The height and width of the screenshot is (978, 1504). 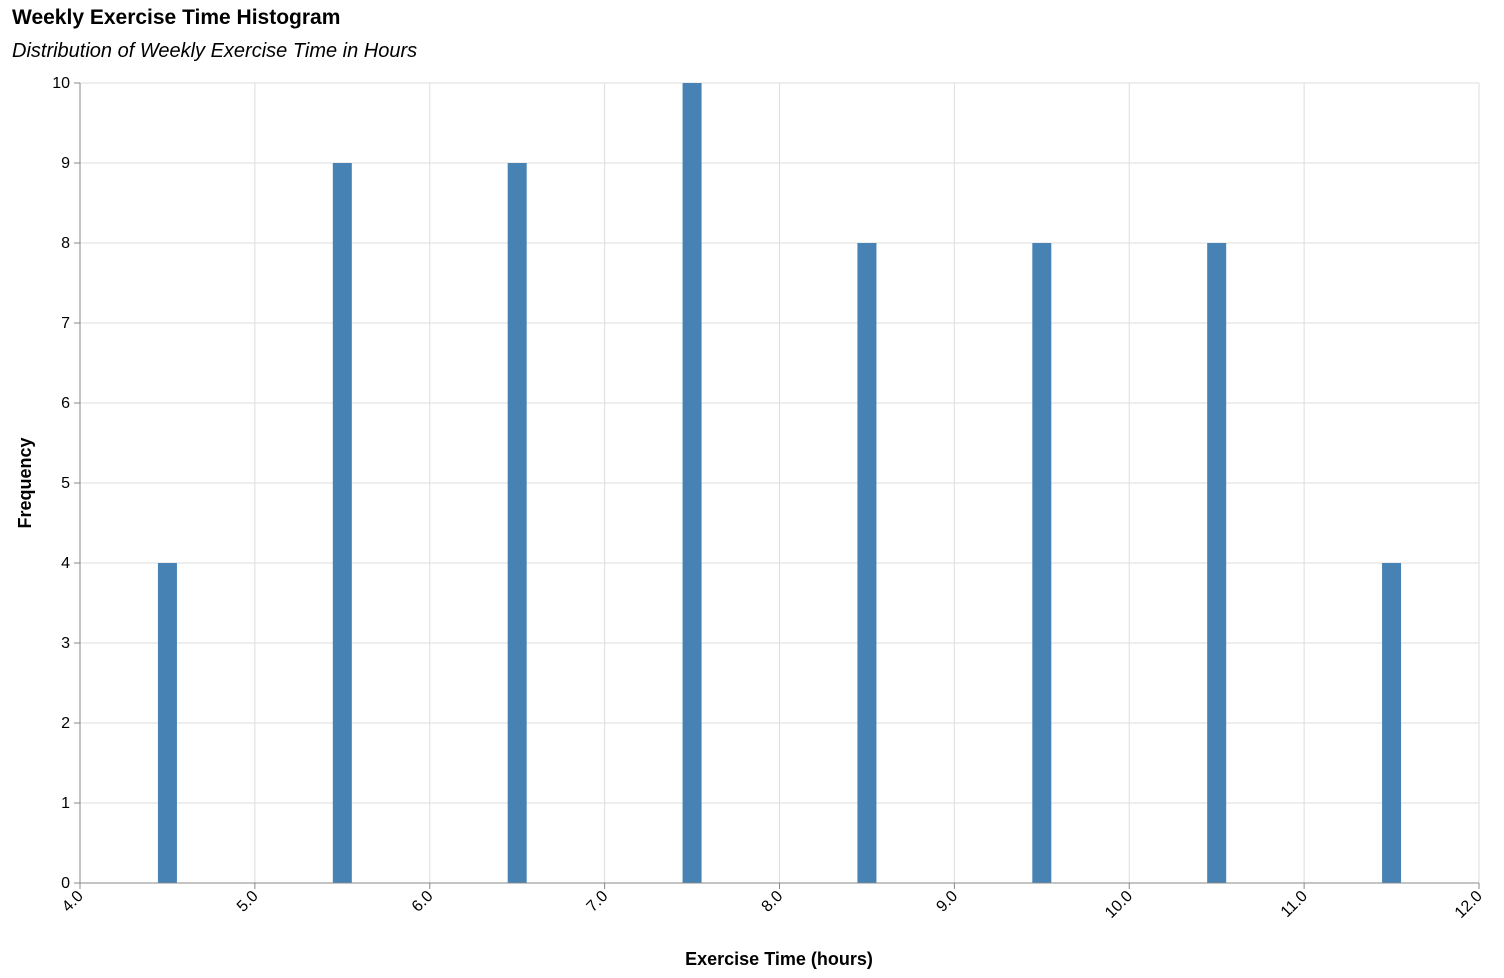 I want to click on x-axis-ticks: 4.0 5.0 6.0 7.0 8.0 9.0 10.0 11.0 12.0, so click(x=772, y=902).